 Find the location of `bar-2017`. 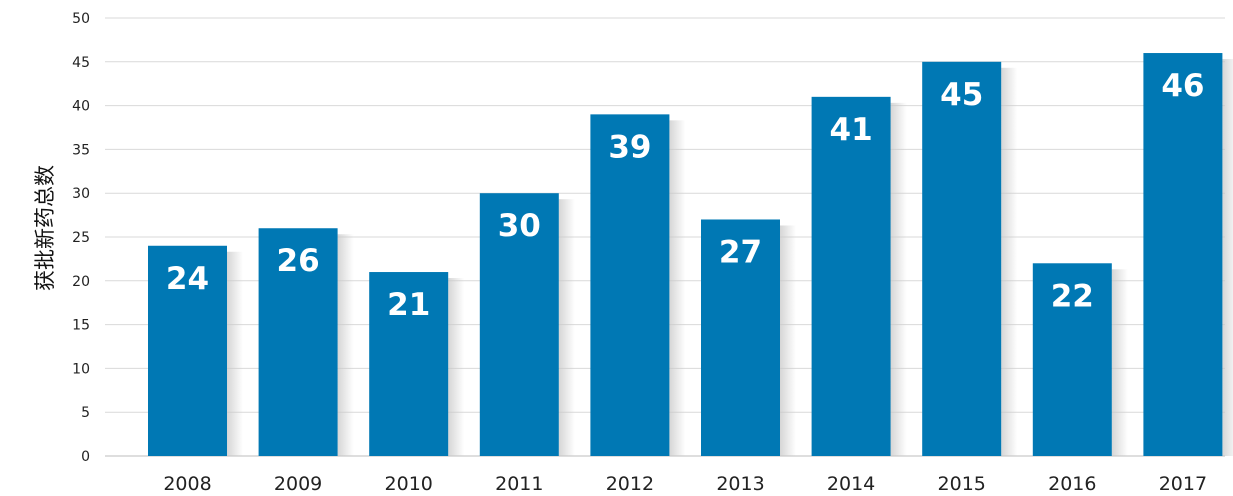

bar-2017 is located at coordinates (1183, 254).